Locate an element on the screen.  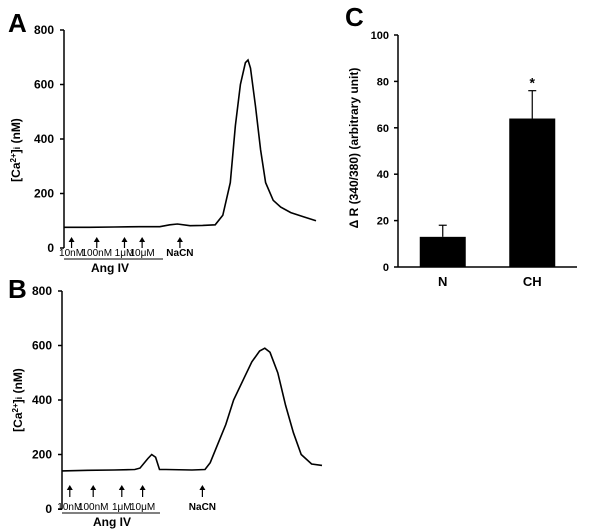
panel-a-letter: A is located at coordinates (17, 23).